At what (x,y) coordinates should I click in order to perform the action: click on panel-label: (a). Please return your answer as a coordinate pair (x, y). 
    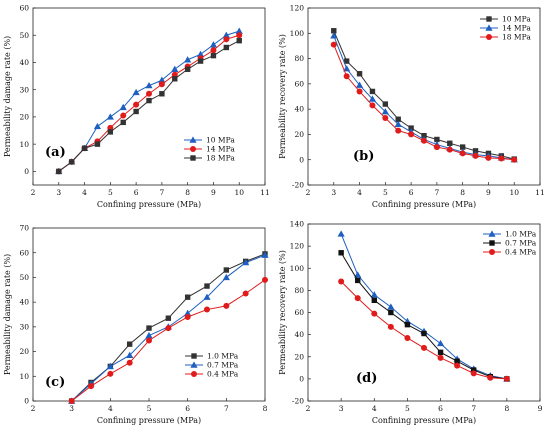
    Looking at the image, I should click on (55, 152).